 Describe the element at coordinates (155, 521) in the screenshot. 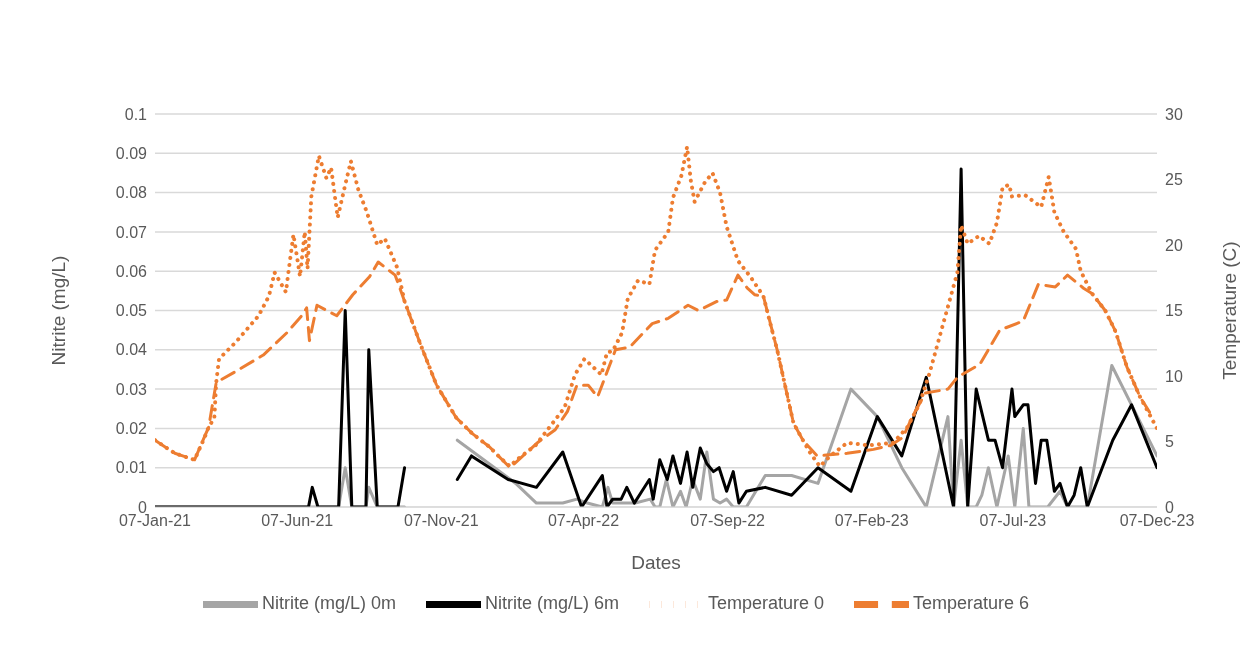

I see `x-tick-label: 07-Jan-21` at that location.